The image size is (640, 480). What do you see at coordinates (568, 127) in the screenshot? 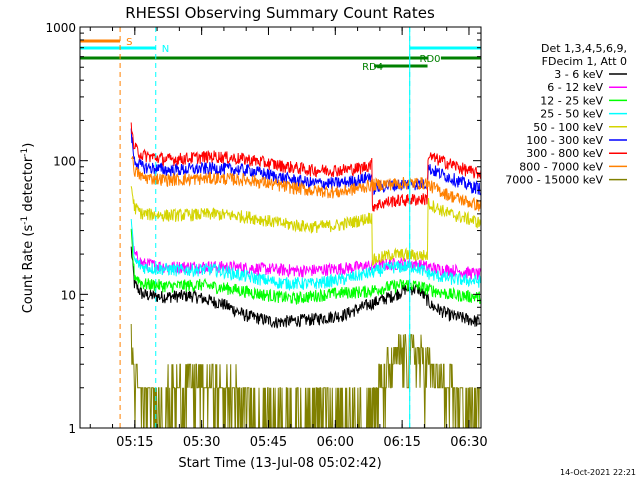
I see `legend-label: 50 - 100 keV` at bounding box center [568, 127].